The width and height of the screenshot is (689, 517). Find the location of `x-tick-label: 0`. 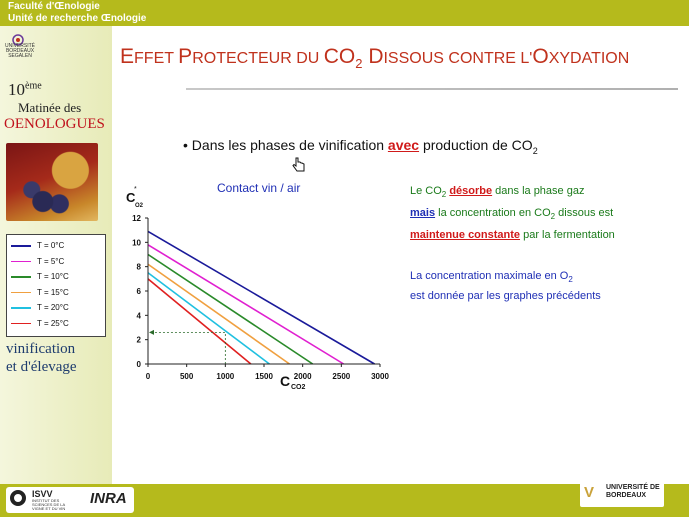

x-tick-label: 0 is located at coordinates (148, 376).